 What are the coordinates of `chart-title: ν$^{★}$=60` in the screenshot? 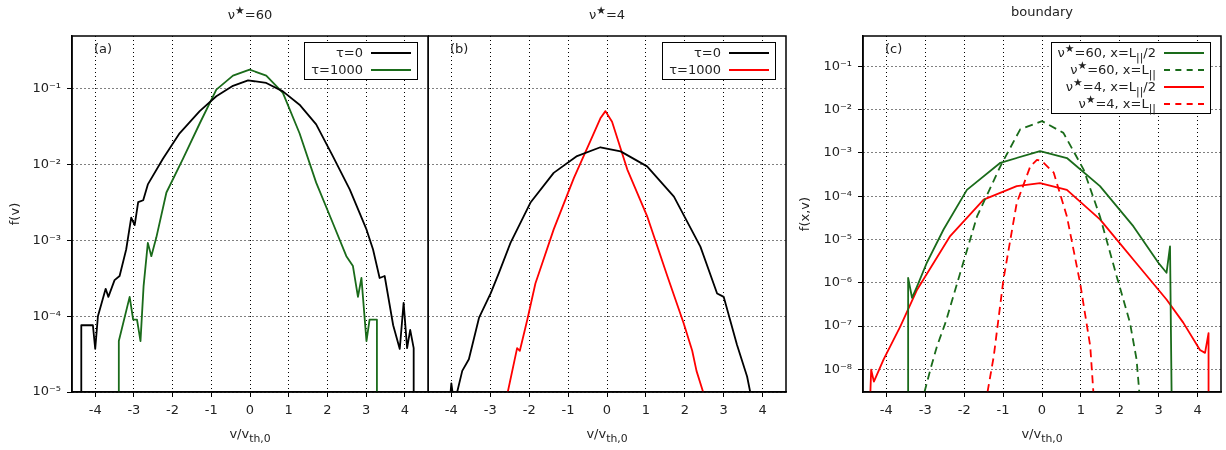 It's located at (250, 13).